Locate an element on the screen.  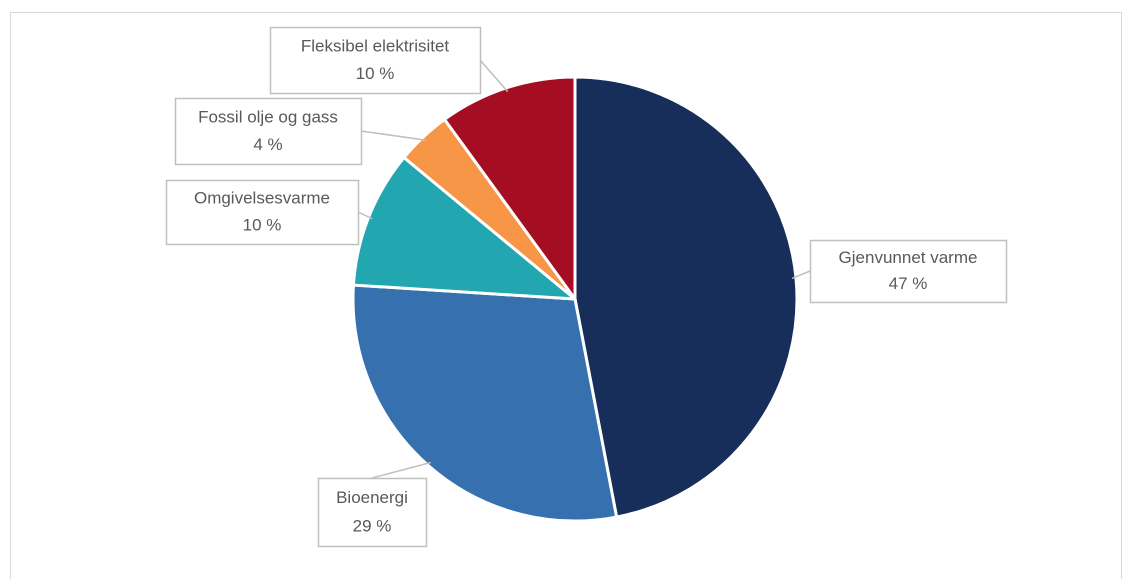
slice-label: Gjenvunnet varme is located at coordinates (908, 257).